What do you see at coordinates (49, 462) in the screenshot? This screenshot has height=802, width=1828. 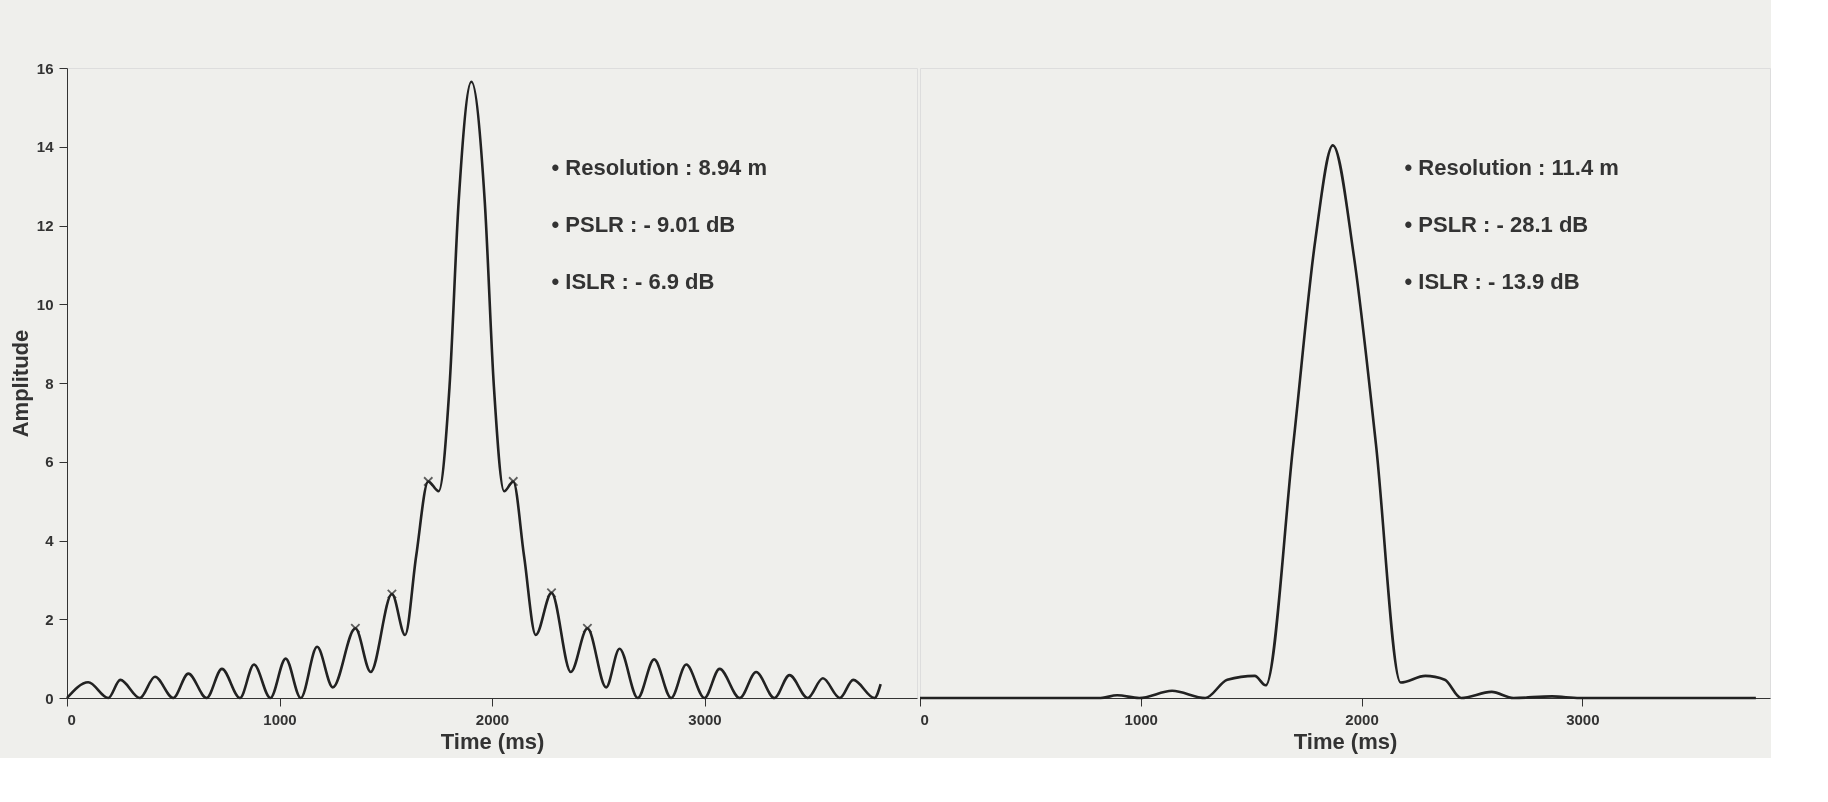 I see `y-tick-label: 6` at bounding box center [49, 462].